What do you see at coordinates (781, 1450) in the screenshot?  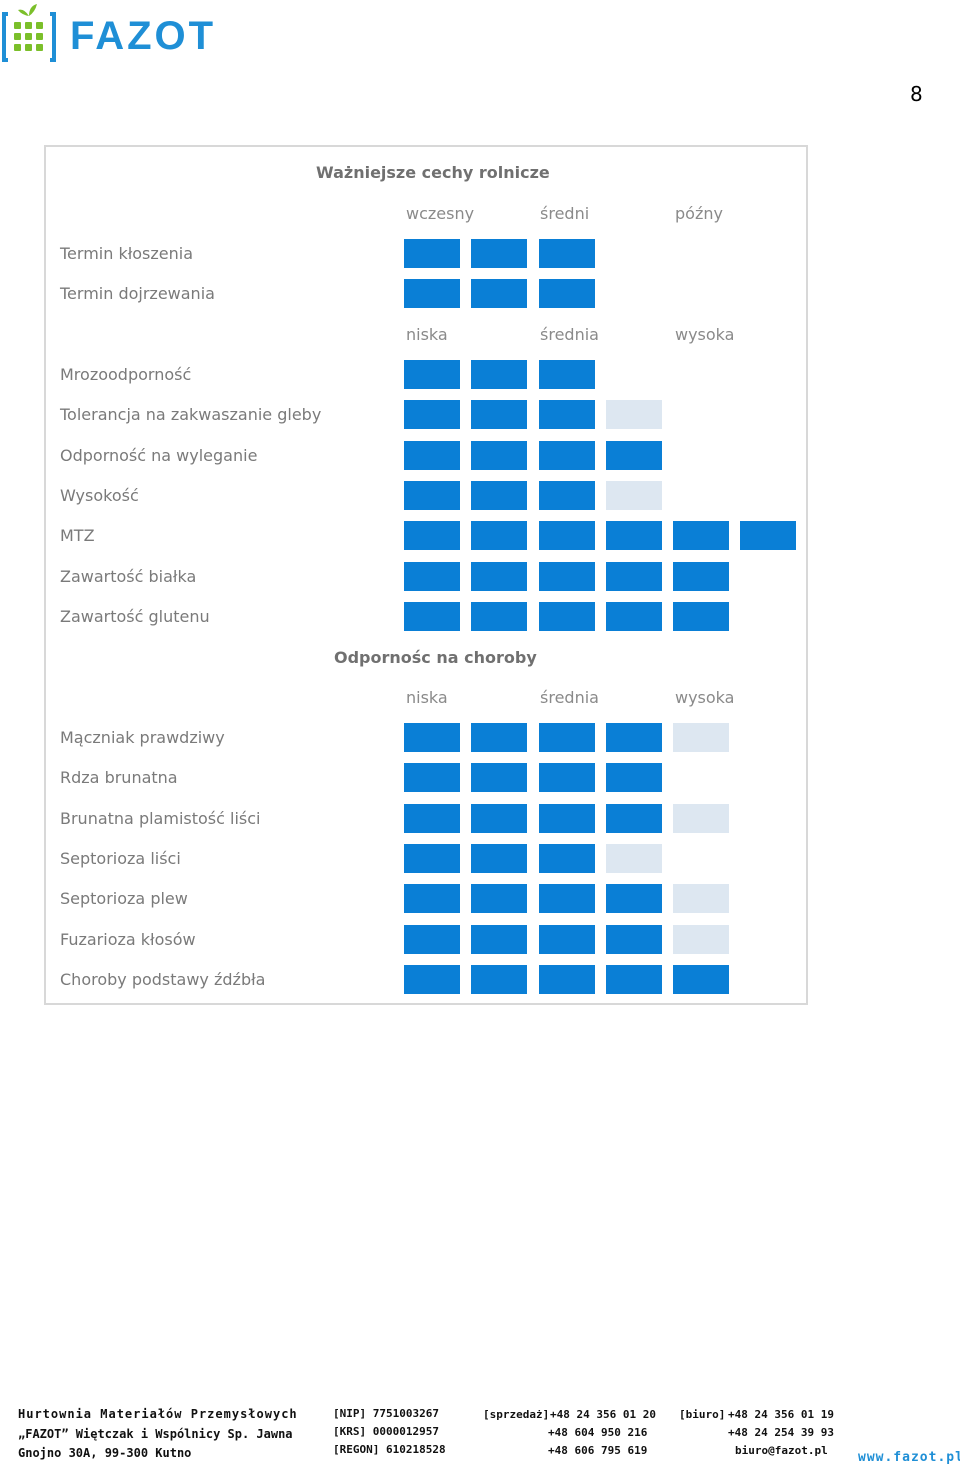 I see `footer-office-email: biuro@fazot.pl` at bounding box center [781, 1450].